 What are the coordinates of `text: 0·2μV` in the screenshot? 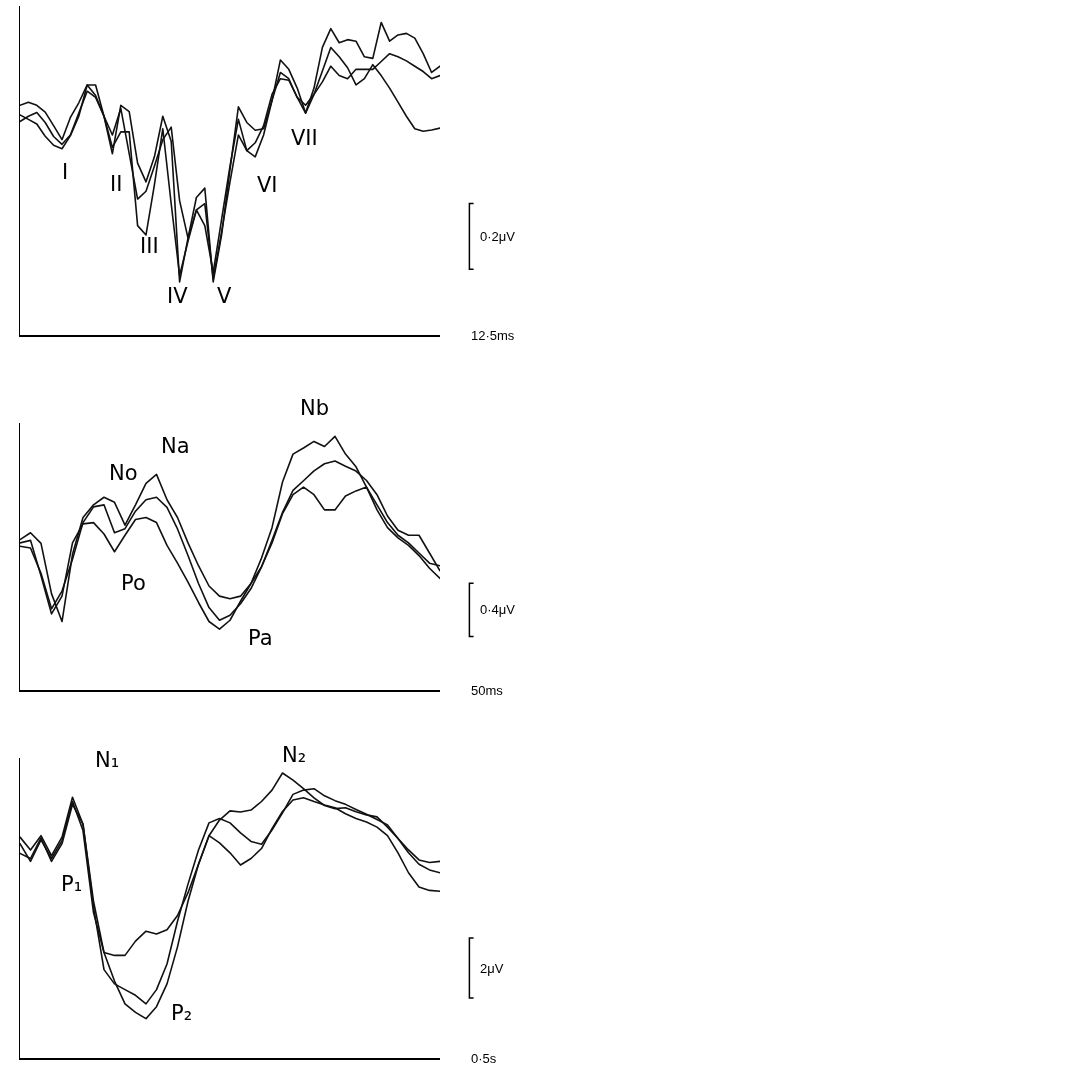 It's located at (498, 236).